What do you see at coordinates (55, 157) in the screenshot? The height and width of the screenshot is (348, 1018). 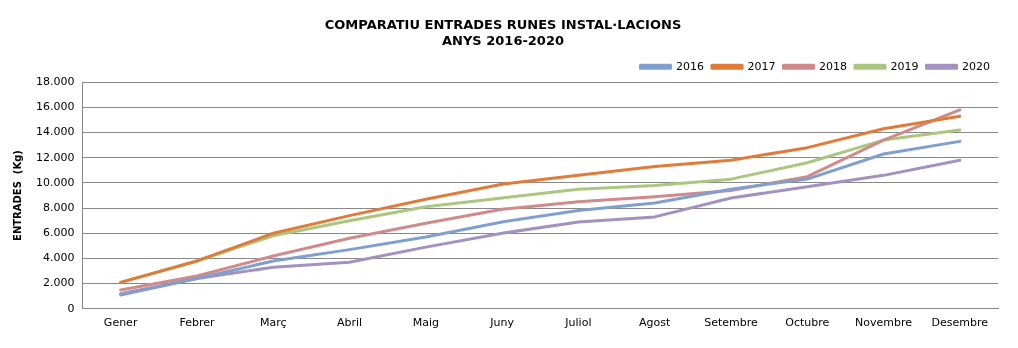 I see `y-tick-label: 12.000` at bounding box center [55, 157].